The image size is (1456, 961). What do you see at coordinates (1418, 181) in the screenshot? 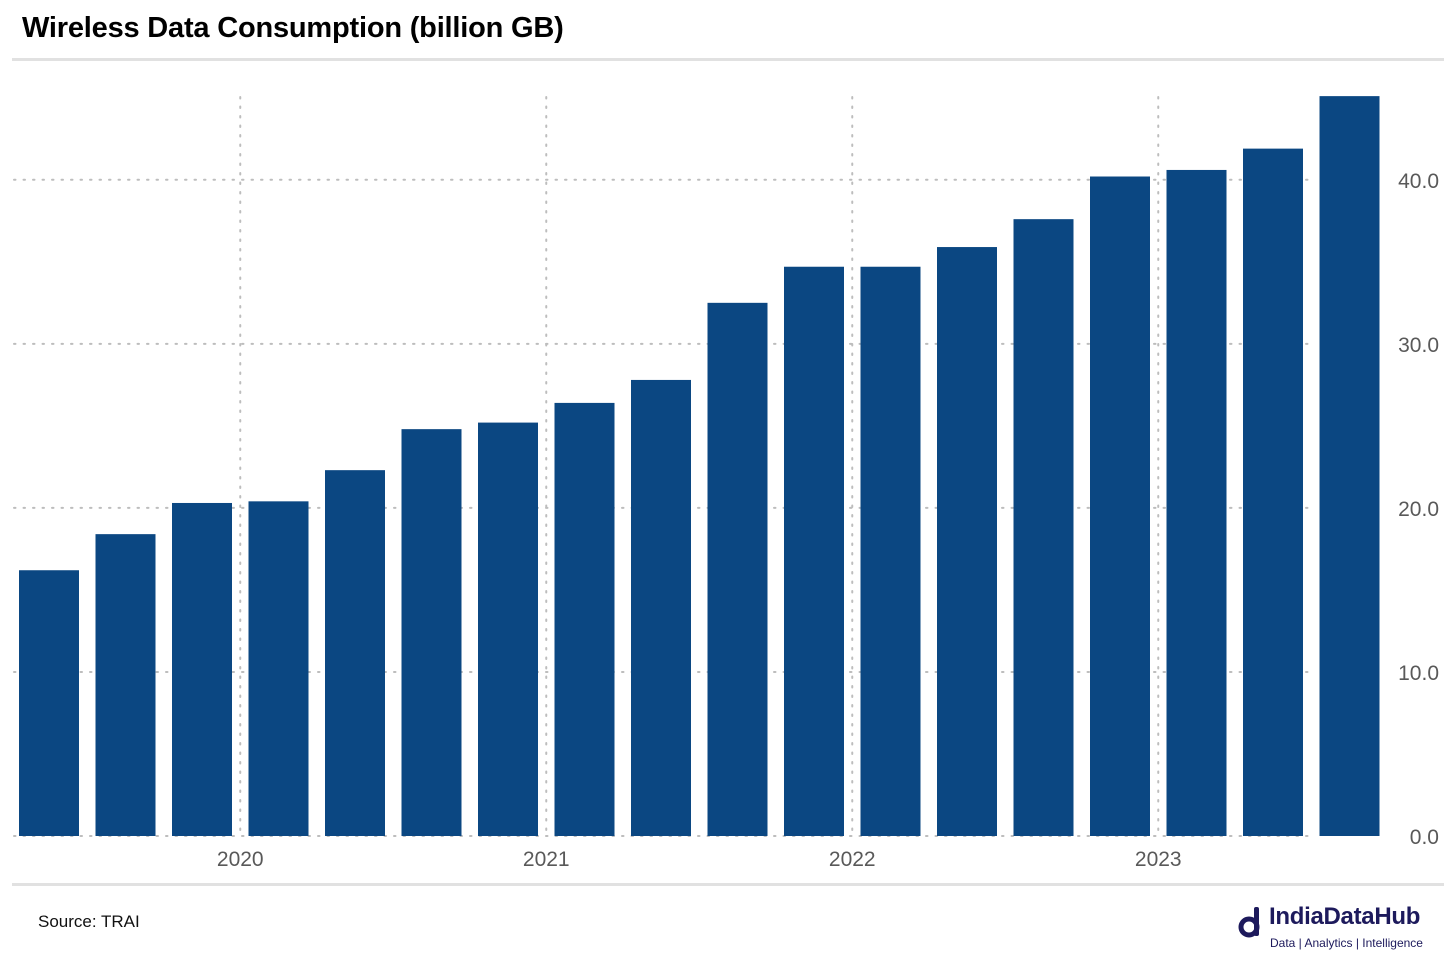
I see `y-tick-label: 40.0` at bounding box center [1418, 181].